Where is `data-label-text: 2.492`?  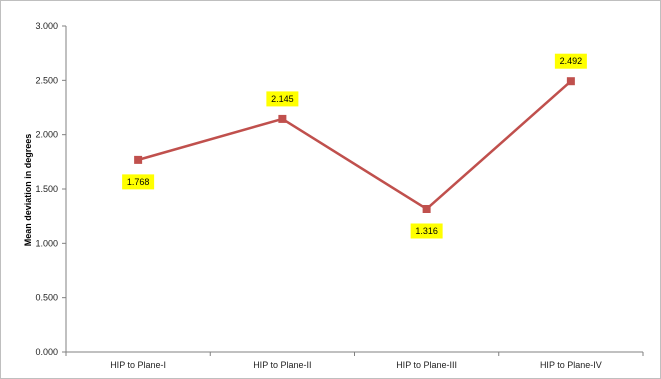
data-label-text: 2.492 is located at coordinates (571, 61).